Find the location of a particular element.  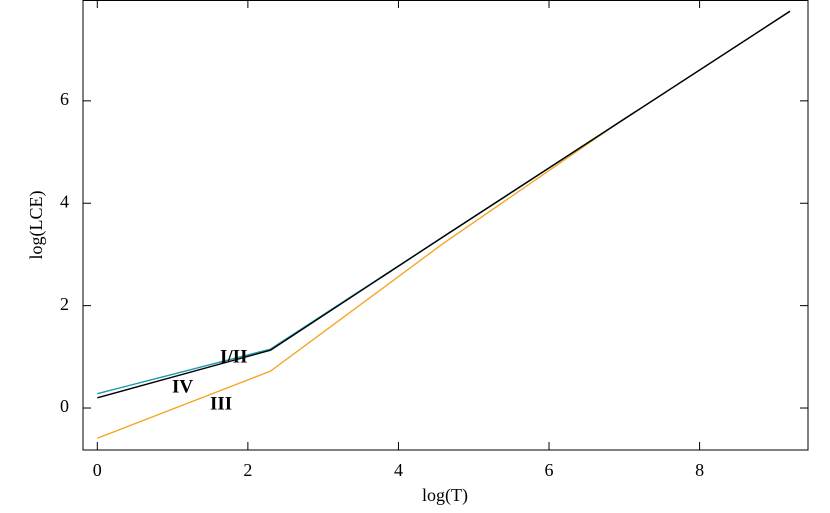

y-tick-label: 6 is located at coordinates (64, 99).